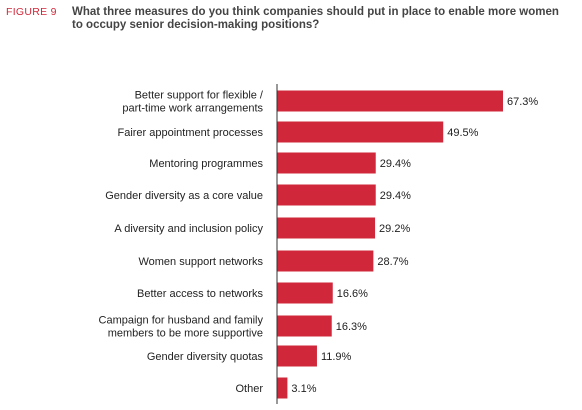 The height and width of the screenshot is (410, 582). Describe the element at coordinates (303, 389) in the screenshot. I see `value-label-9: 3.1%` at that location.